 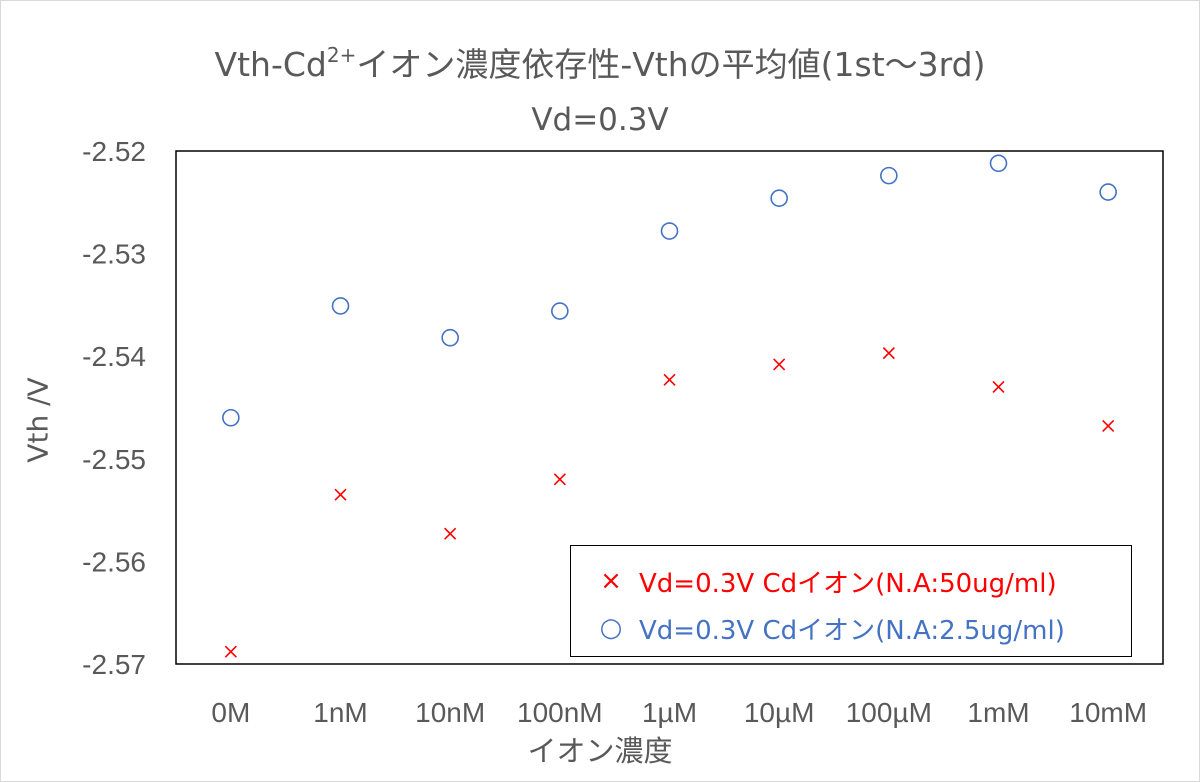 What do you see at coordinates (669, 712) in the screenshot?
I see `x-tick-label: 1µM` at bounding box center [669, 712].